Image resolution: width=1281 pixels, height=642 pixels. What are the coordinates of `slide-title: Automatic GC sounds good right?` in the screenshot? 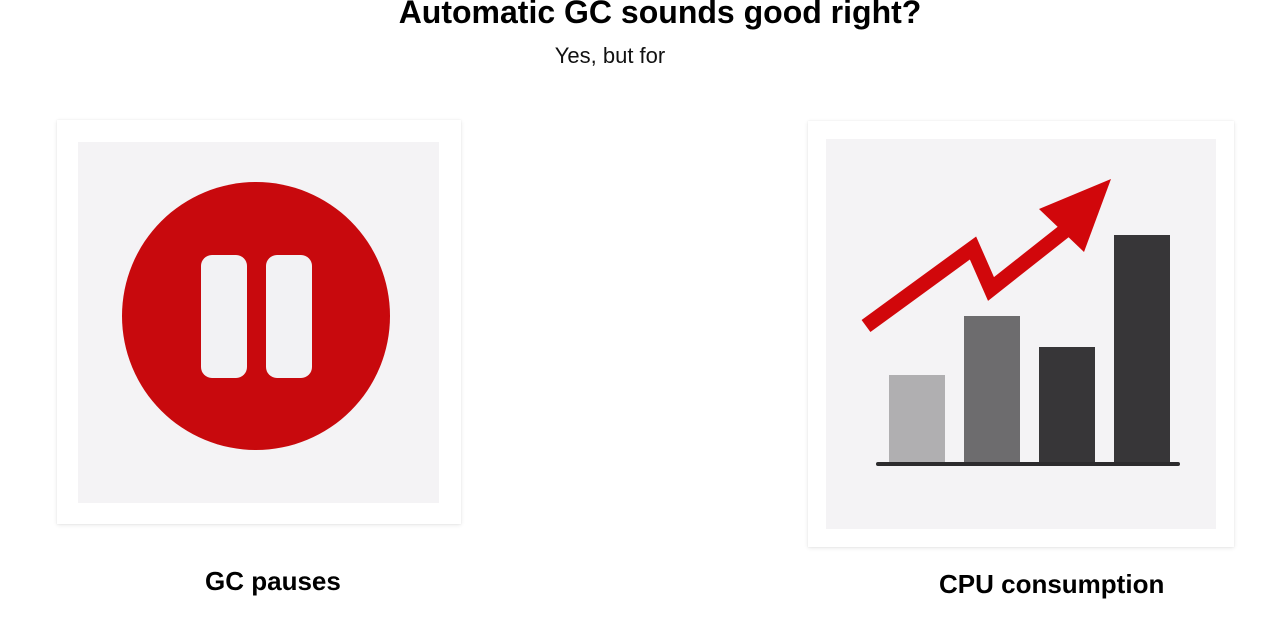 It's located at (660, 15).